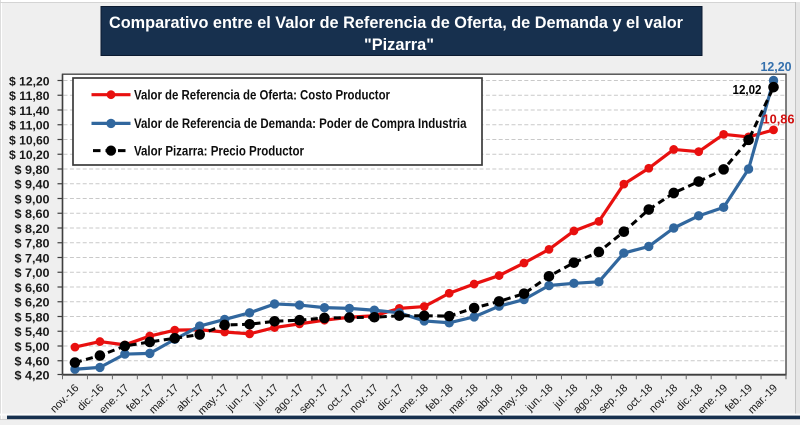 The image size is (800, 425). What do you see at coordinates (32, 229) in the screenshot?
I see `svg-text: $ 8,20` at bounding box center [32, 229].